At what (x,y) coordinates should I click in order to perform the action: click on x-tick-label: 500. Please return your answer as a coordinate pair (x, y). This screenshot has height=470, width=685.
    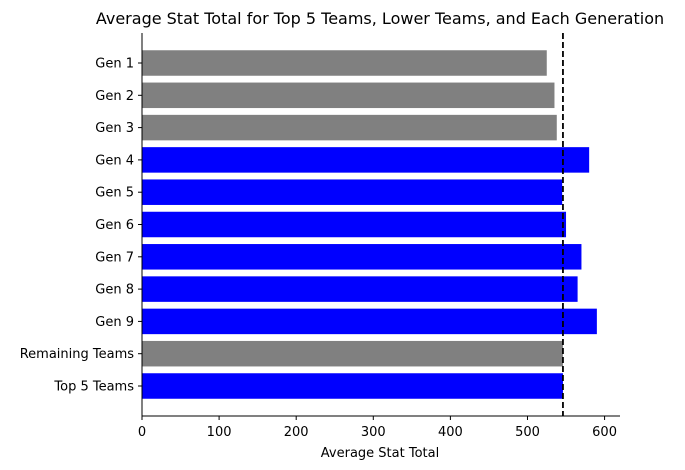
    Looking at the image, I should click on (527, 432).